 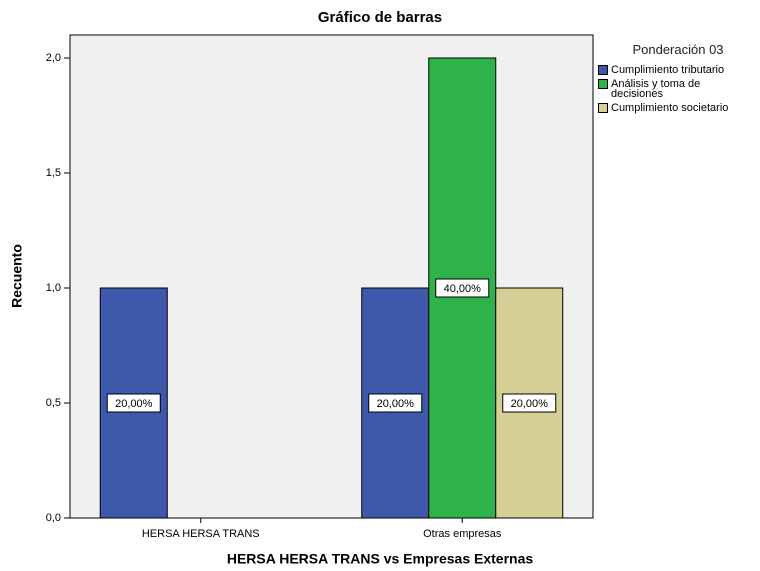 I want to click on x-tick-label: HERSA HERSA TRANS, so click(x=201, y=534).